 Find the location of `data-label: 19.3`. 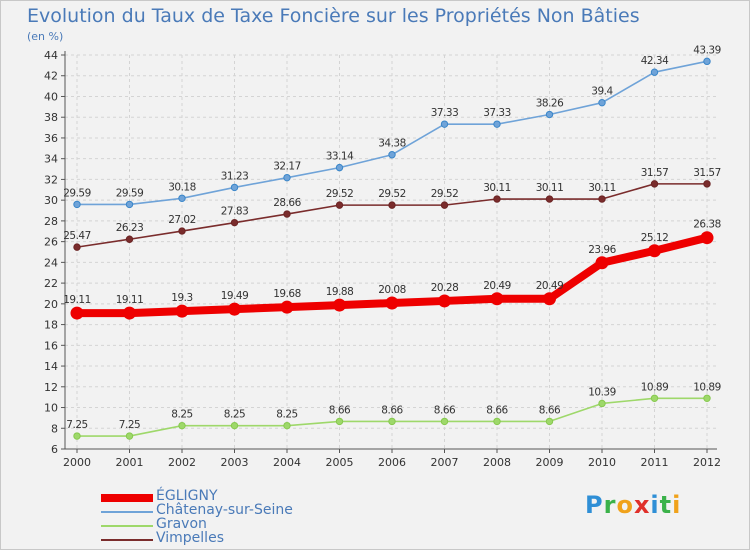

data-label: 19.3 is located at coordinates (181, 298).